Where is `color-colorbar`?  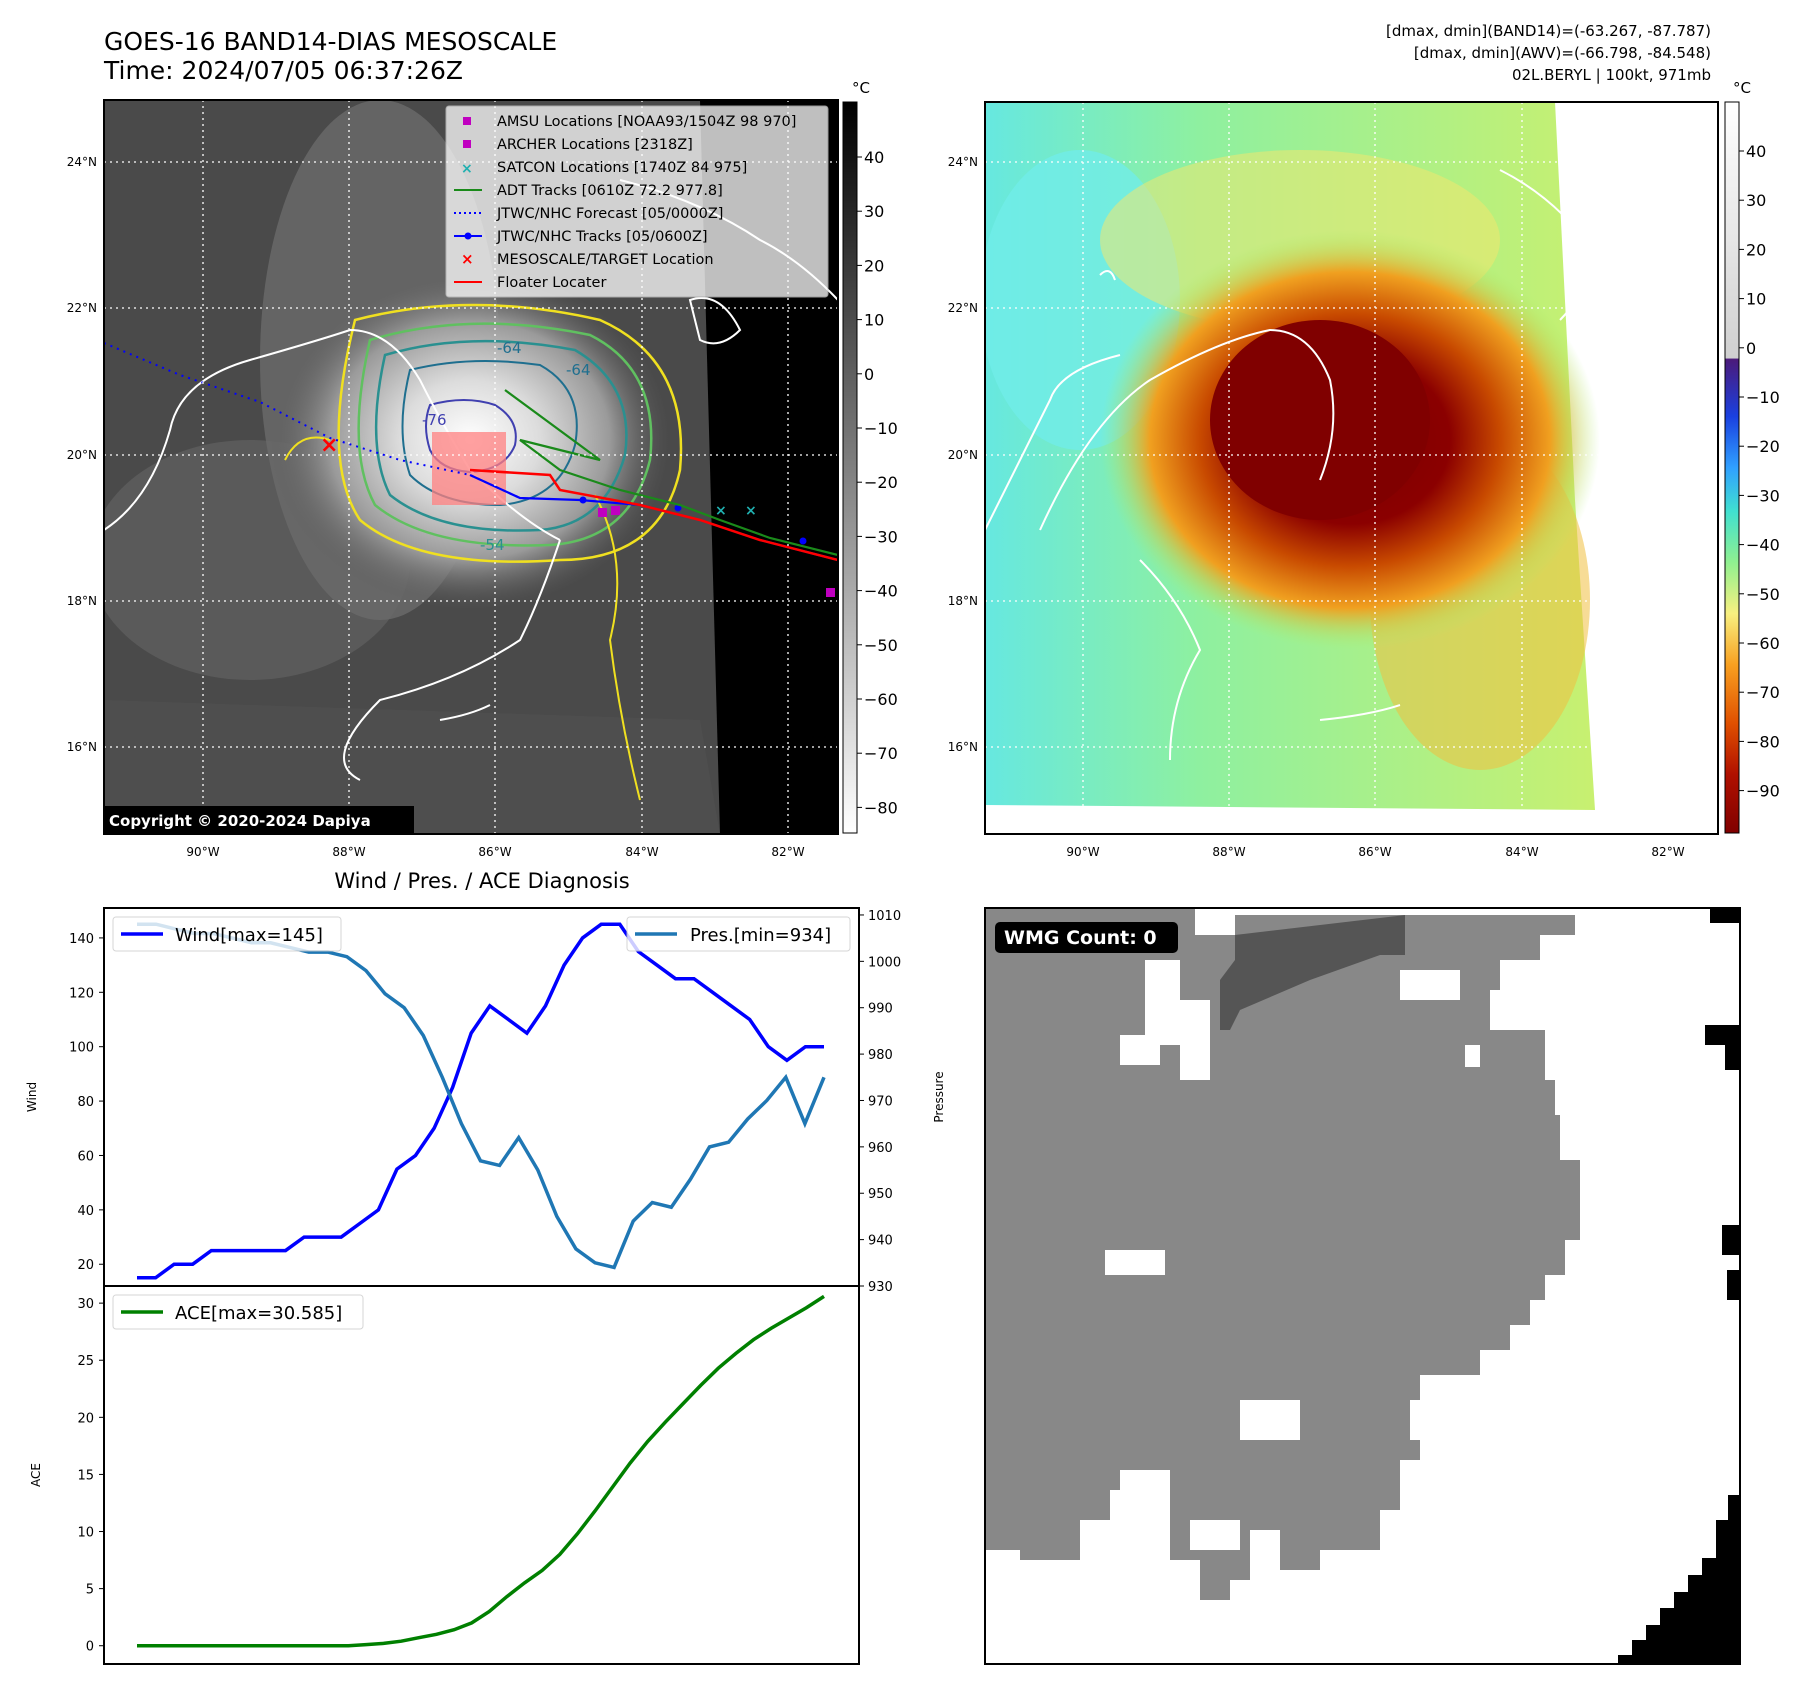
color-colorbar is located at coordinates (1732, 467).